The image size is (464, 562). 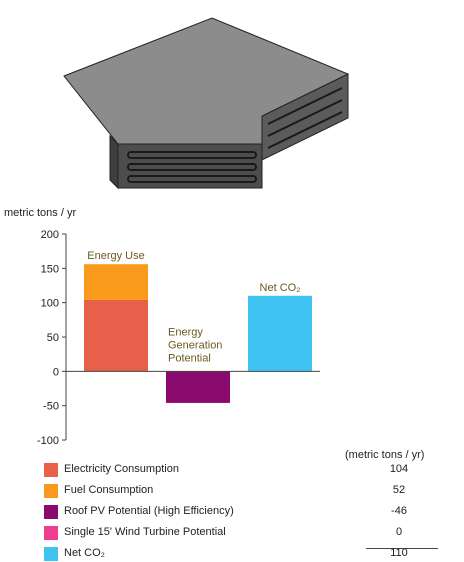 What do you see at coordinates (121, 469) in the screenshot?
I see `legend-label: Electricity Consumption` at bounding box center [121, 469].